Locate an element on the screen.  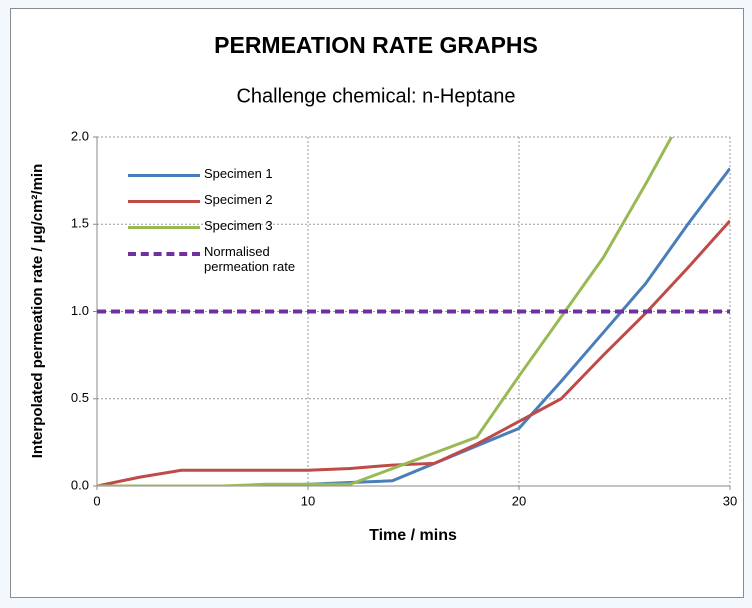
legend-item: Specimen 1 is located at coordinates (228, 173).